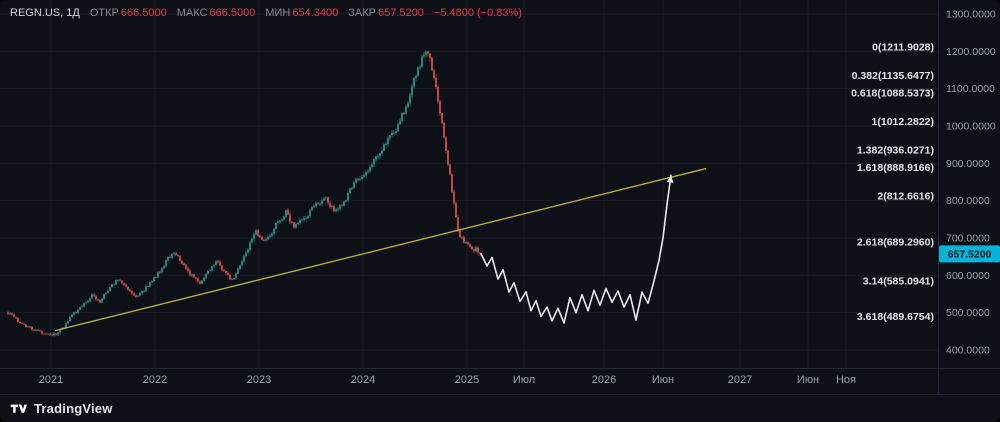  I want to click on projection-arrow-drawing, so click(577, 249).